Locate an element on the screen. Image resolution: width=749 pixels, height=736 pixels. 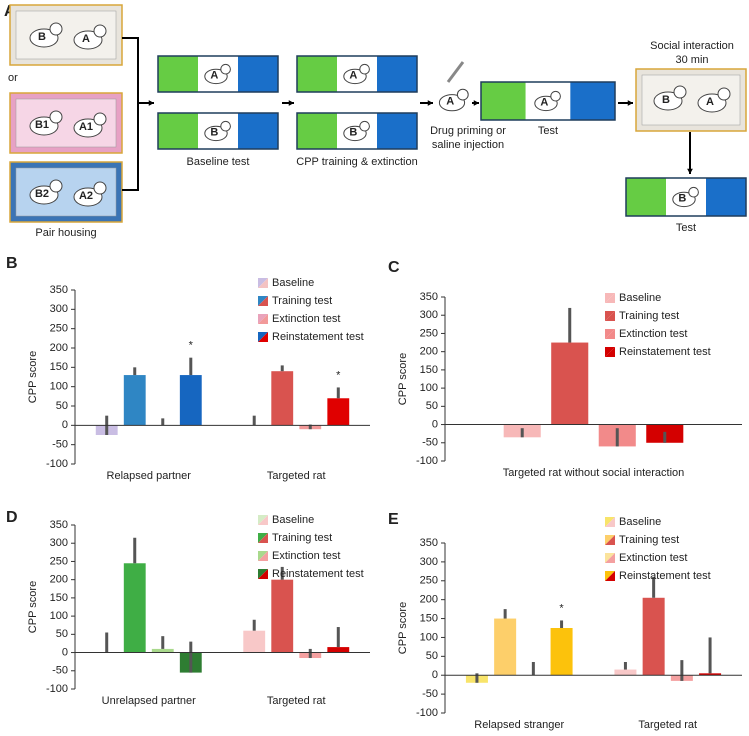
y-tick-label: 50 is located at coordinates (62, 634).